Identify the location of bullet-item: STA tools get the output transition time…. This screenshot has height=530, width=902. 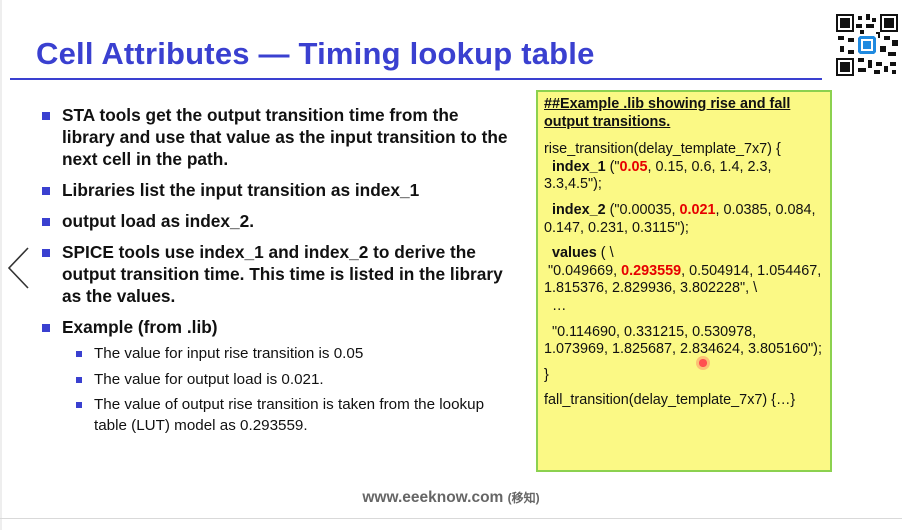
(277, 137).